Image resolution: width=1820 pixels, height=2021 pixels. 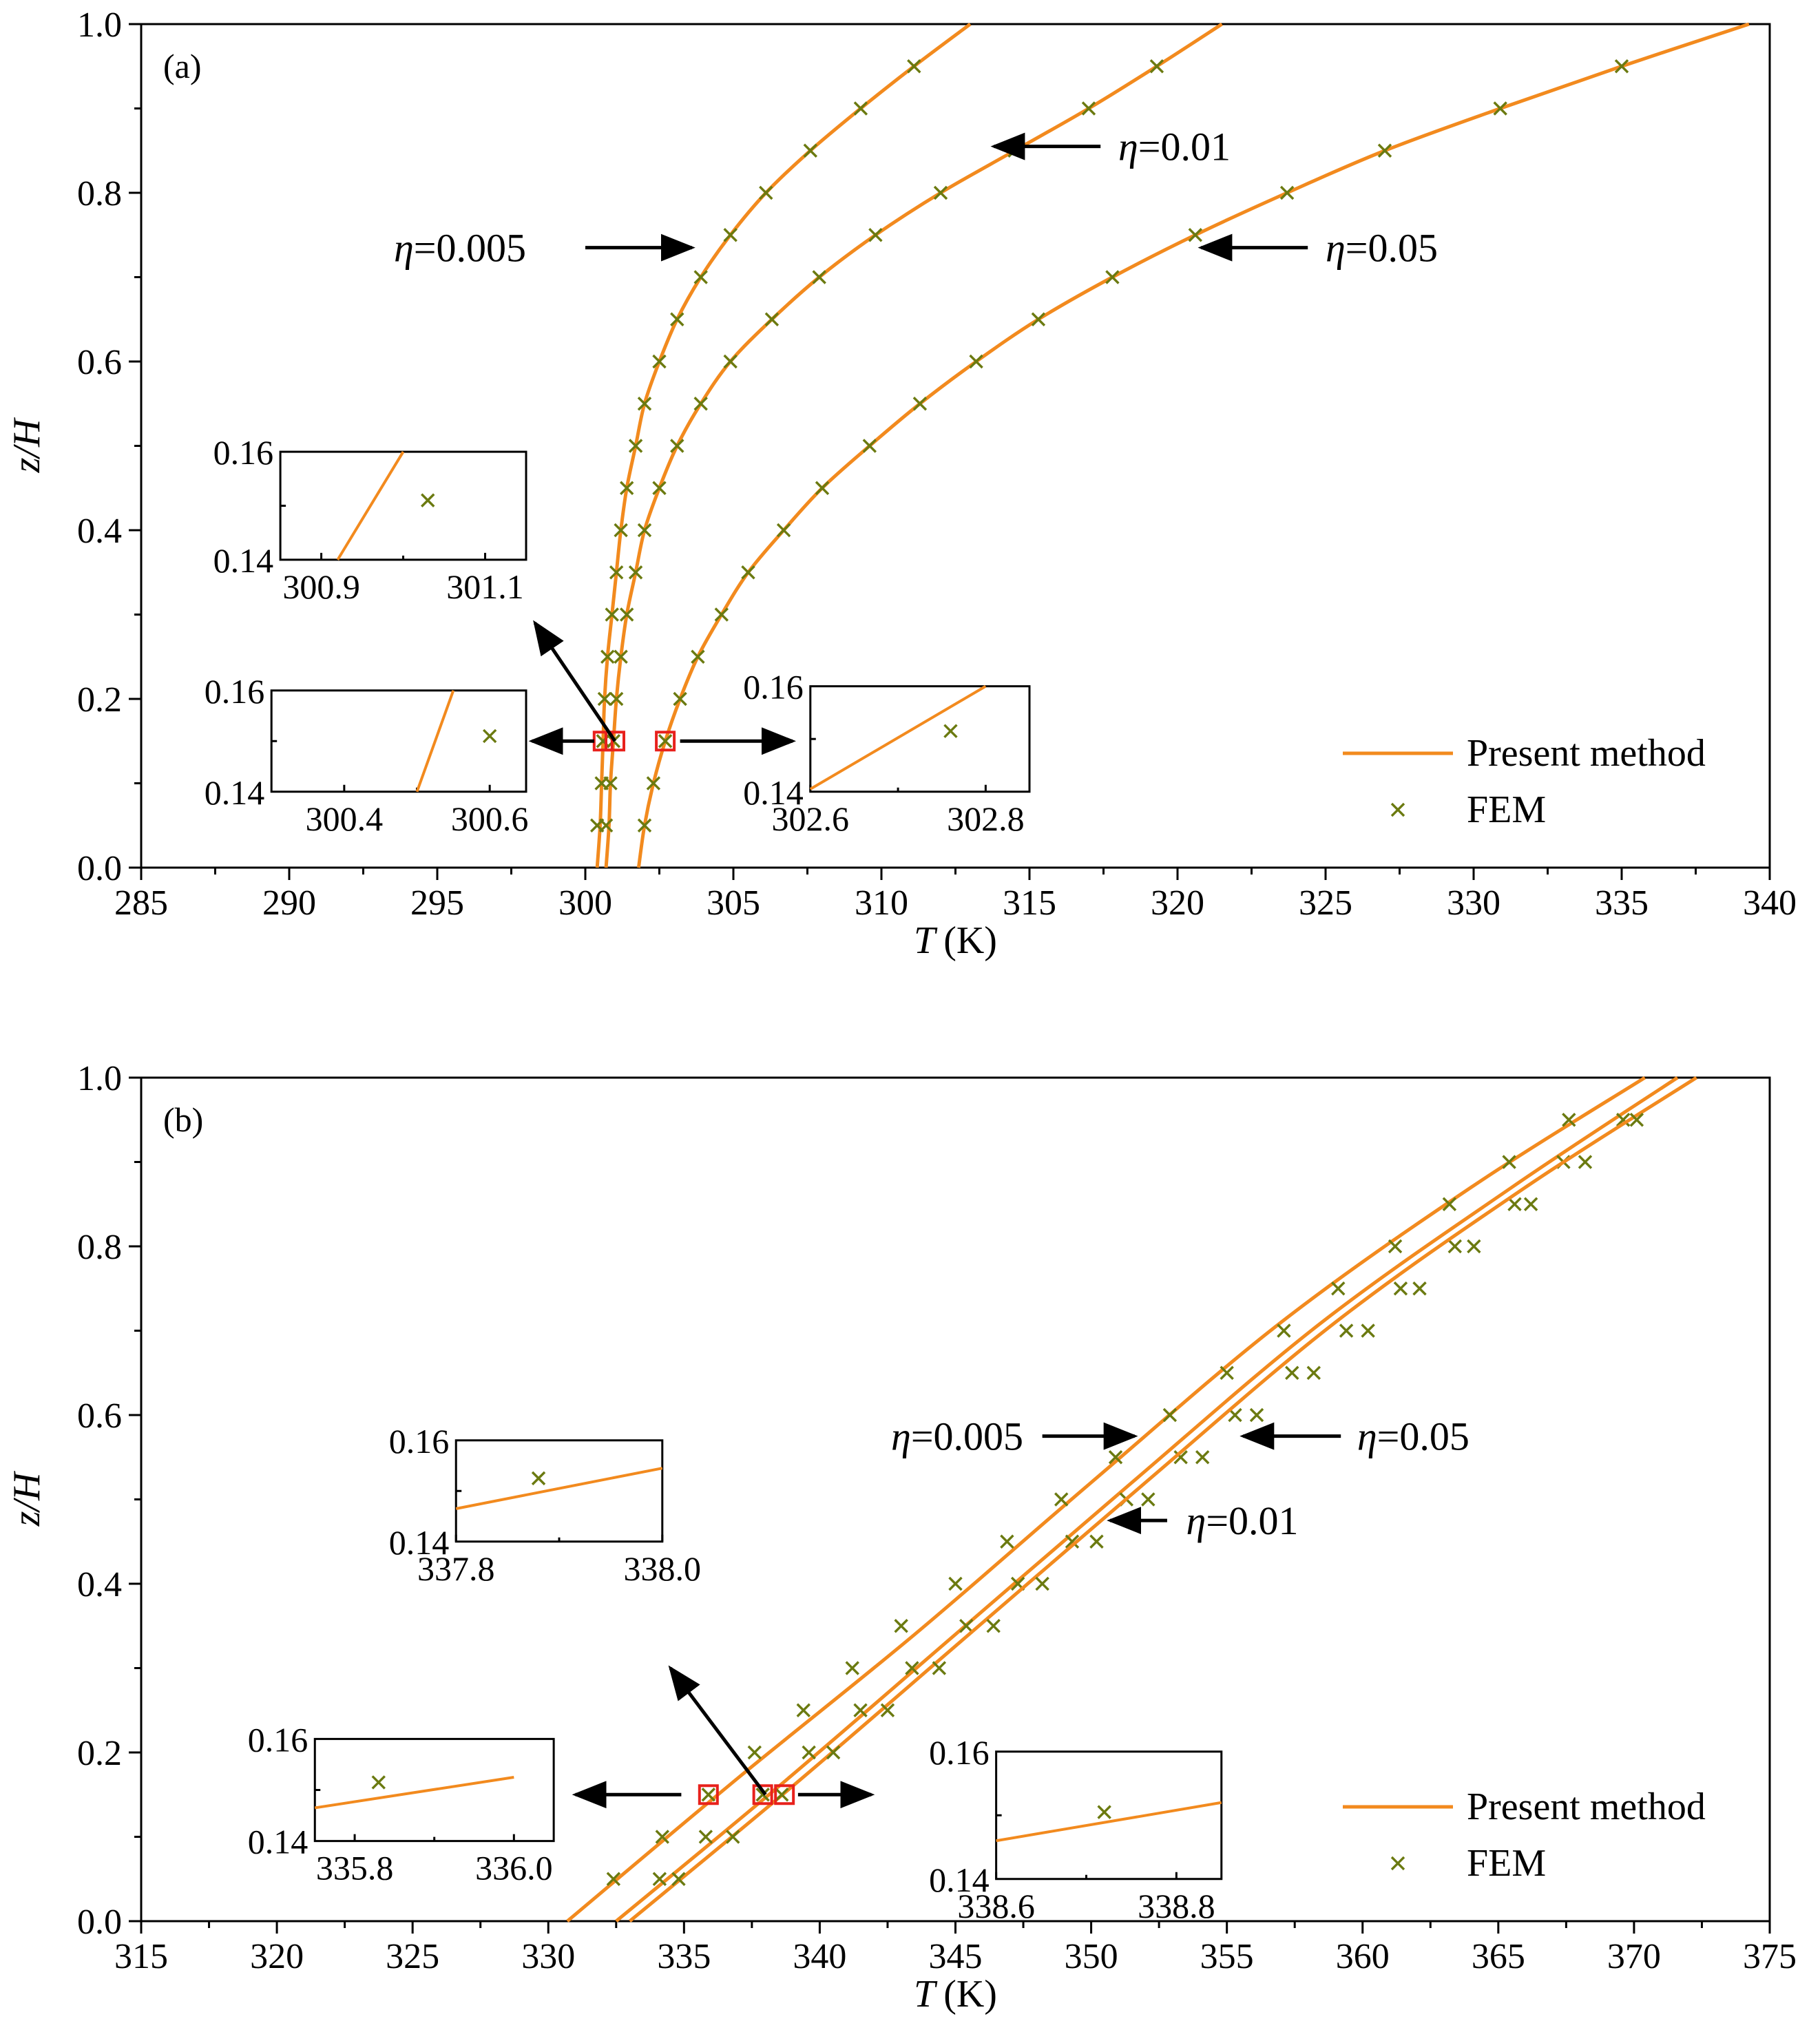 What do you see at coordinates (1525, 781) in the screenshot?
I see `legend: Present method FEM` at bounding box center [1525, 781].